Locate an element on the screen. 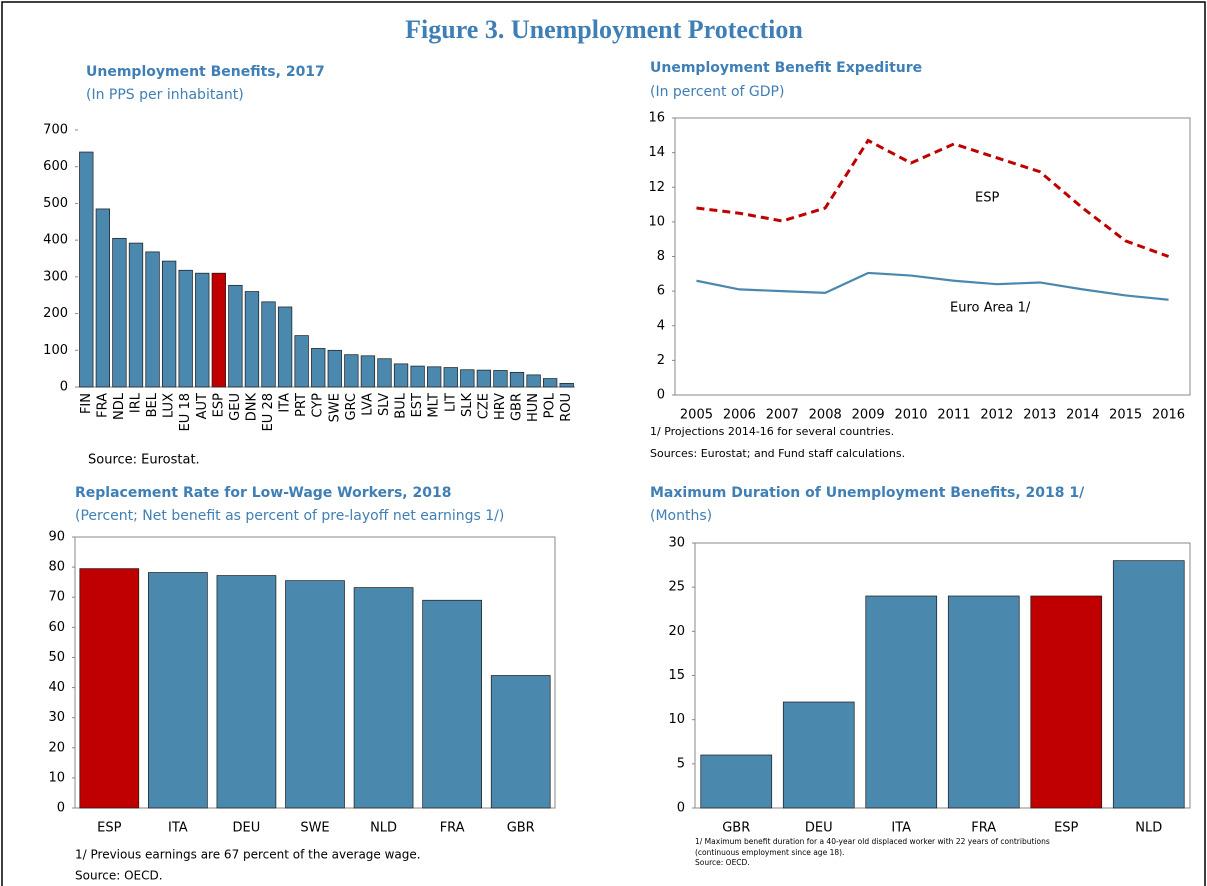  x-tick-label: 2014 is located at coordinates (1082, 415).